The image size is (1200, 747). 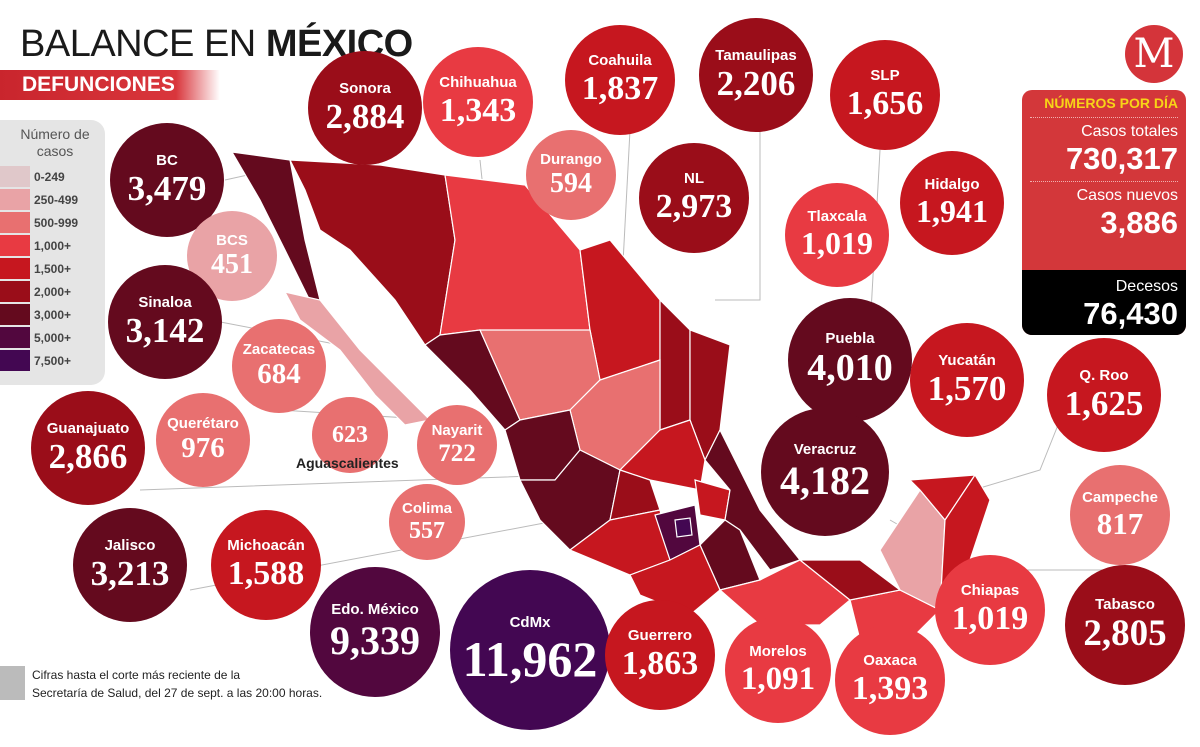 What do you see at coordinates (478, 111) in the screenshot?
I see `state-deaths-value: 1,343` at bounding box center [478, 111].